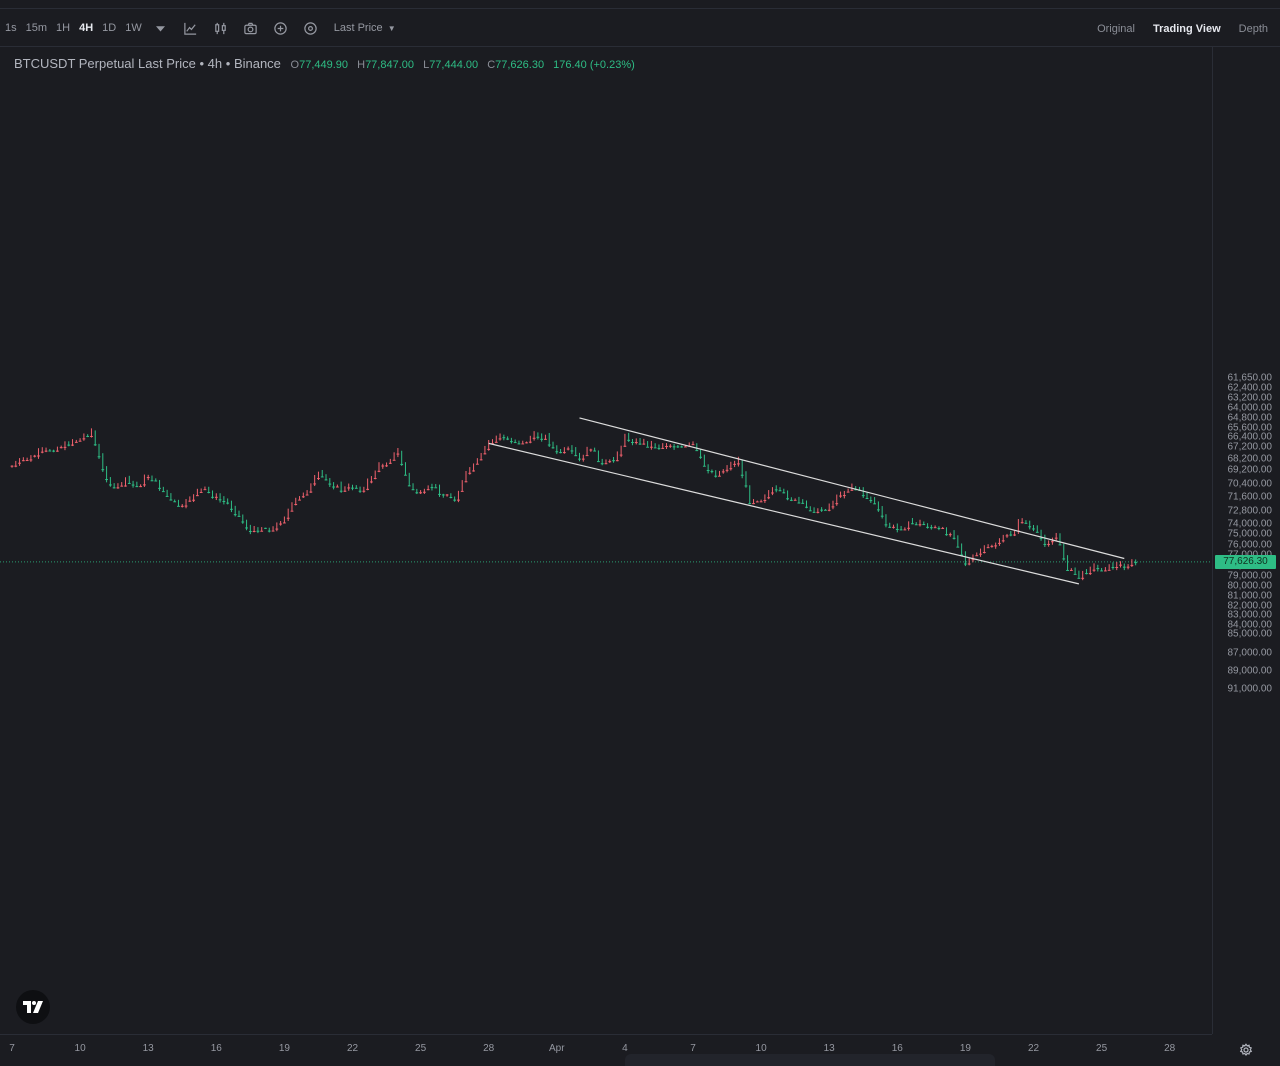 The width and height of the screenshot is (1280, 1066). I want to click on gear-icon, so click(1246, 1049).